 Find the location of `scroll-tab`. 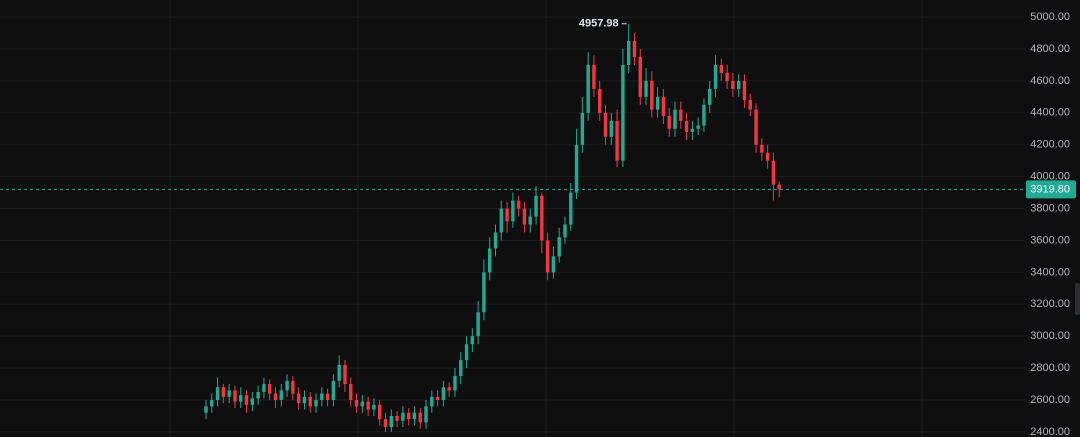

scroll-tab is located at coordinates (1077, 299).